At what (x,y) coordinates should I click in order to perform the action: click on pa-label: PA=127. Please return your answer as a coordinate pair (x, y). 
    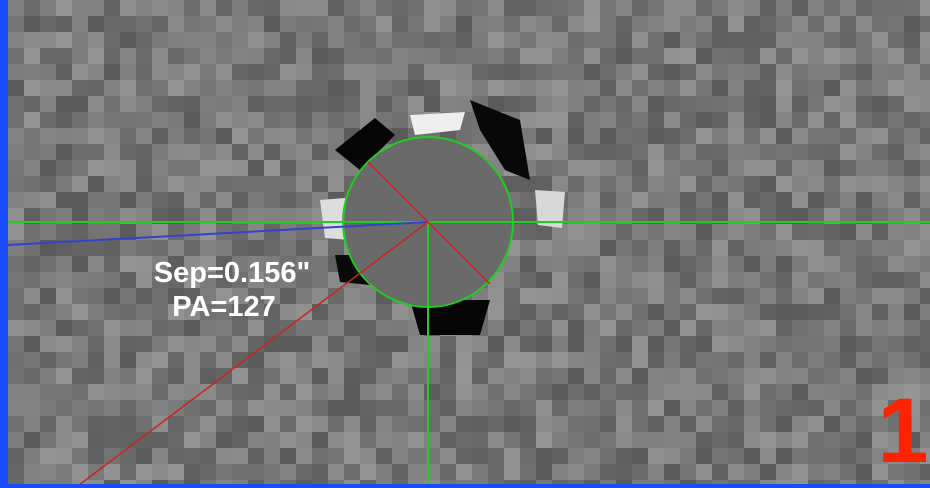
    Looking at the image, I should click on (223, 307).